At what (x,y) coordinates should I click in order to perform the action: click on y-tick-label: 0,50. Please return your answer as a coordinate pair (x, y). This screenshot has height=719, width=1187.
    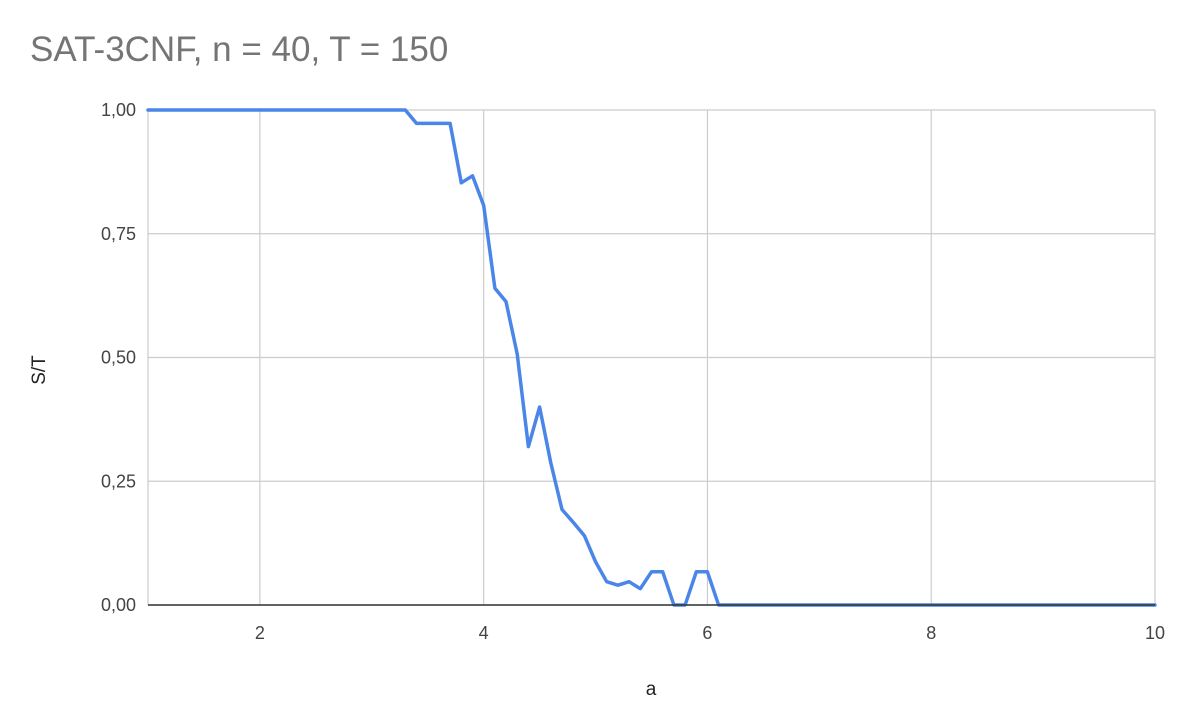
    Looking at the image, I should click on (118, 358).